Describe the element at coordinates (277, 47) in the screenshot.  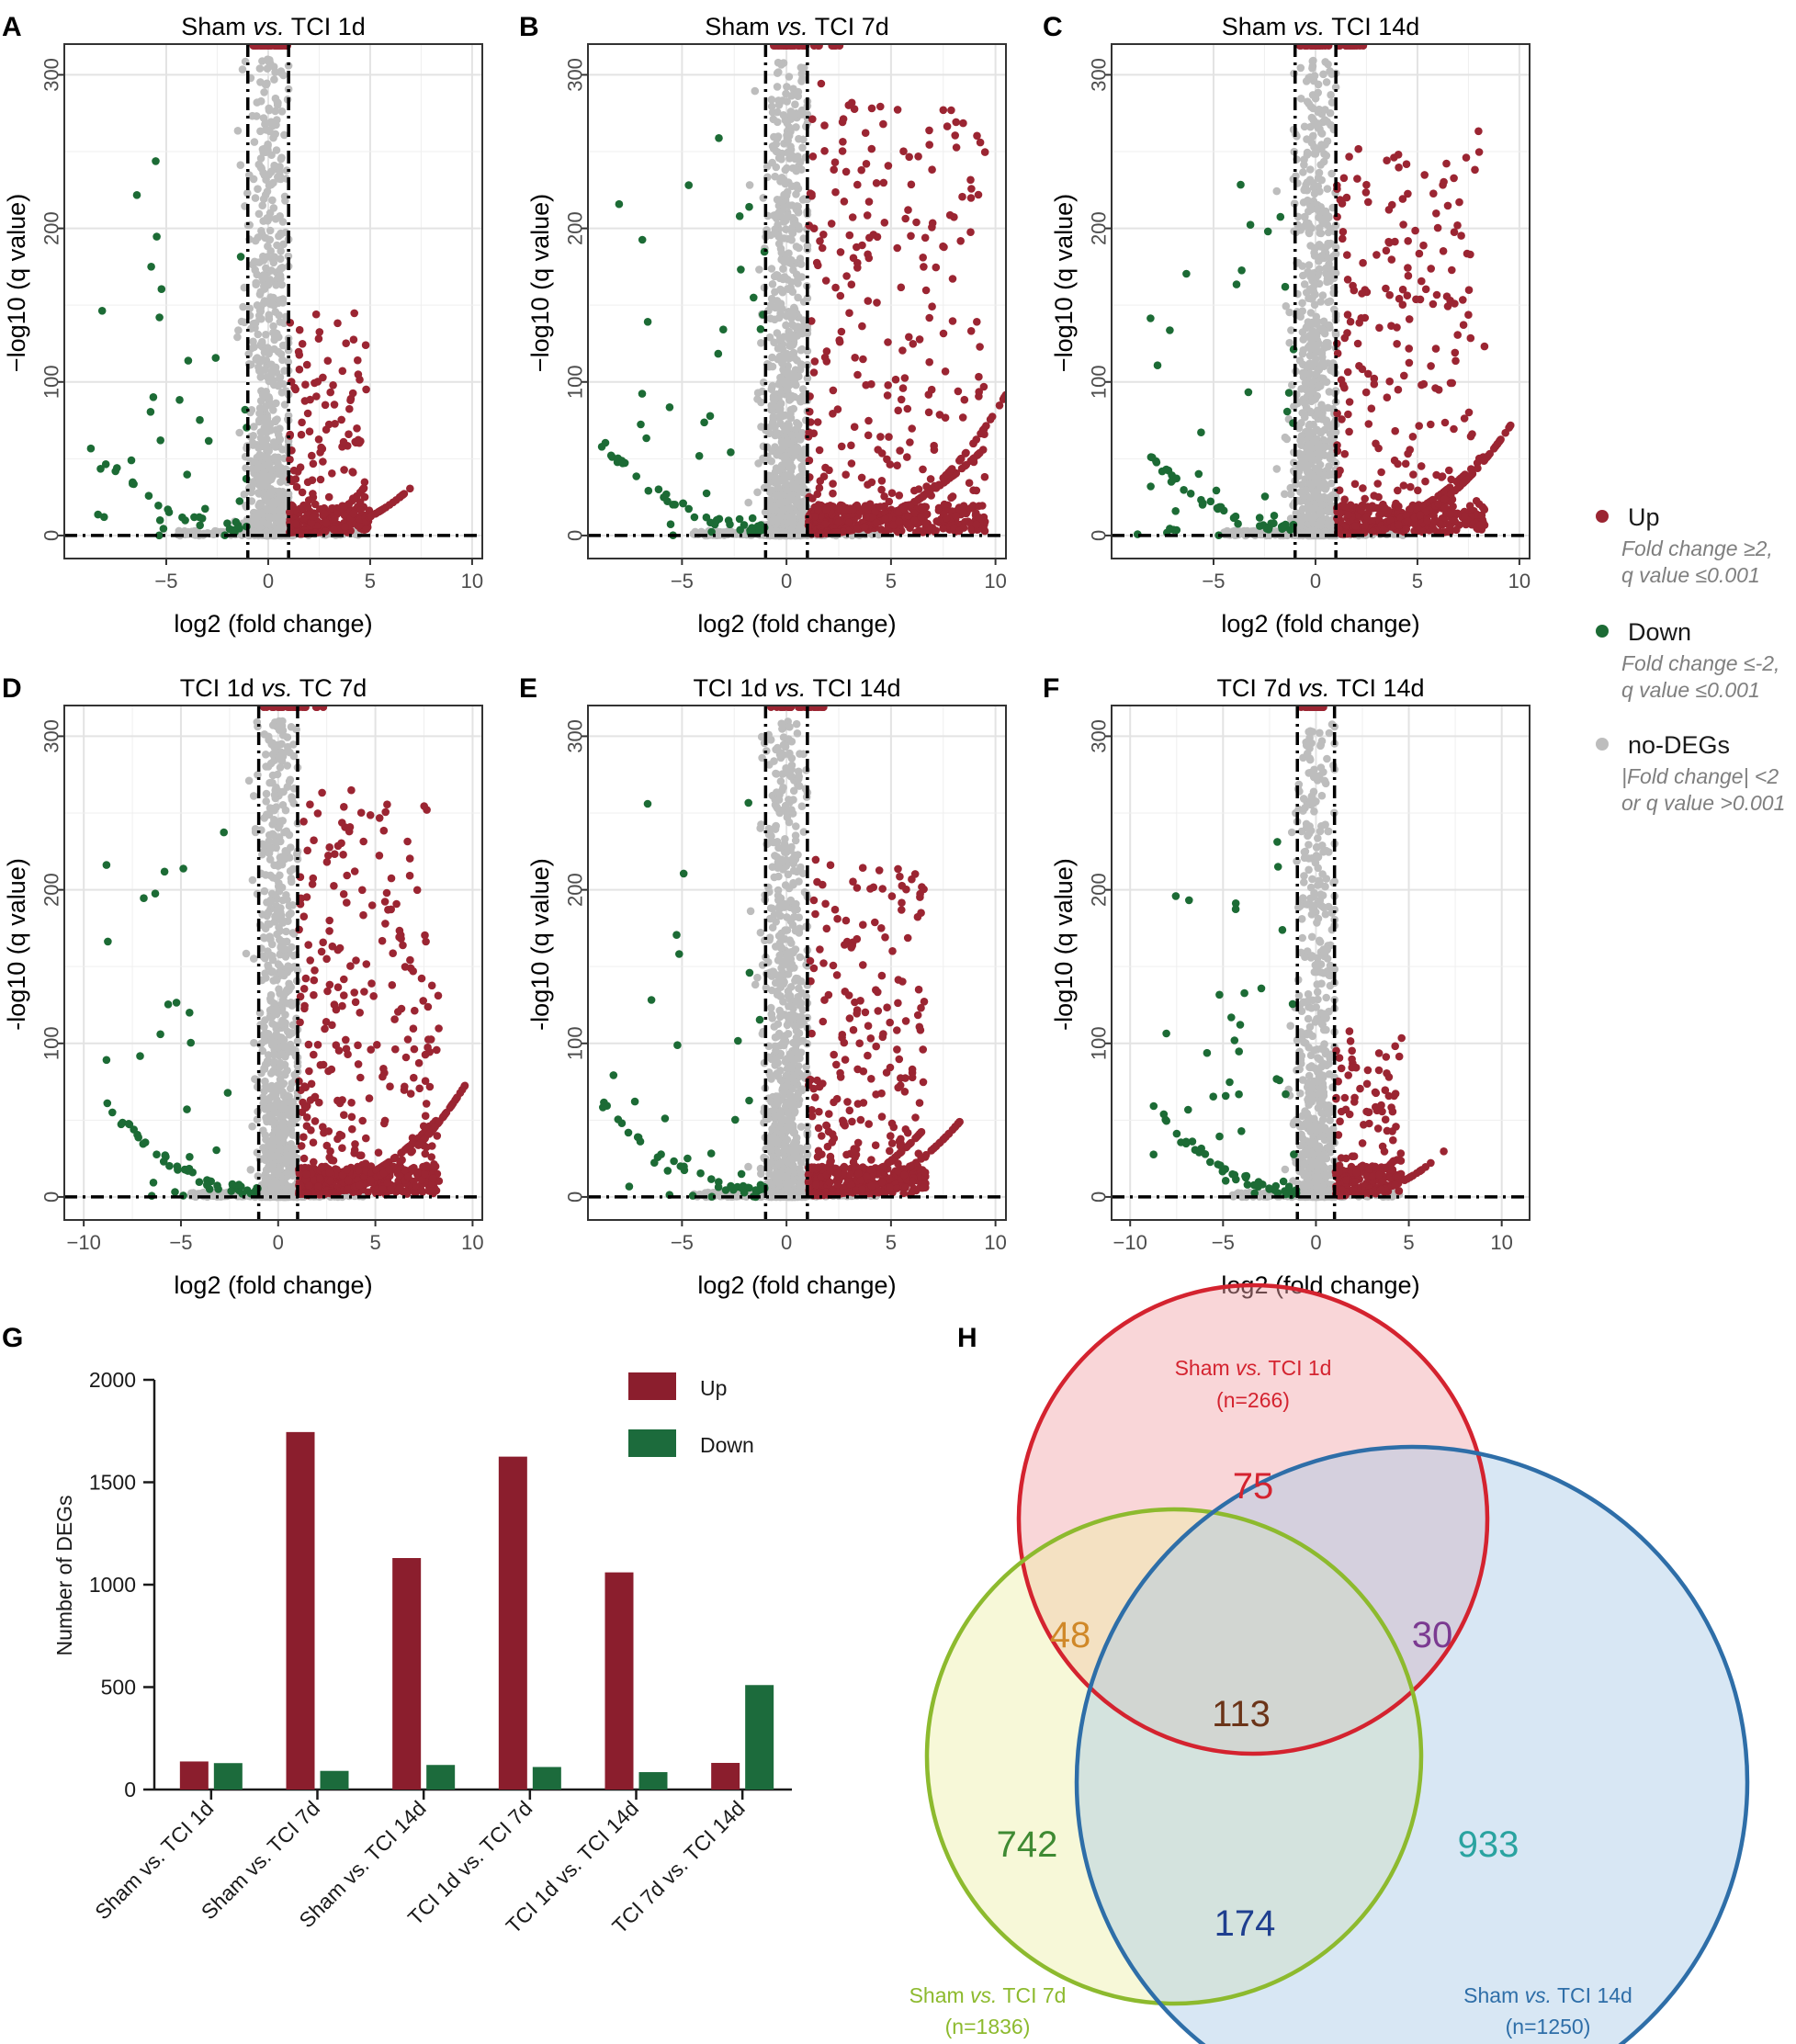
I see `up-point-clipped` at that location.